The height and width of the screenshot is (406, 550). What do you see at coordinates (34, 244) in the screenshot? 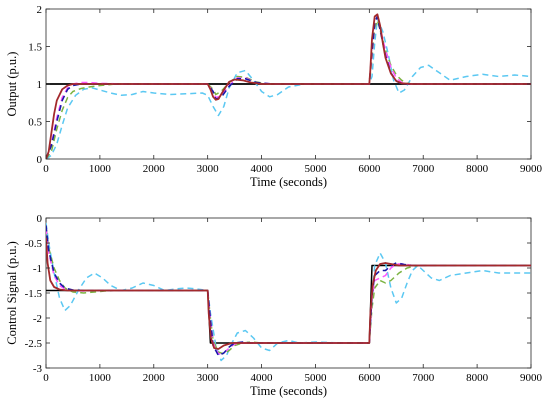
I see `control-signal-y-tick-label: -0.5` at bounding box center [34, 244].